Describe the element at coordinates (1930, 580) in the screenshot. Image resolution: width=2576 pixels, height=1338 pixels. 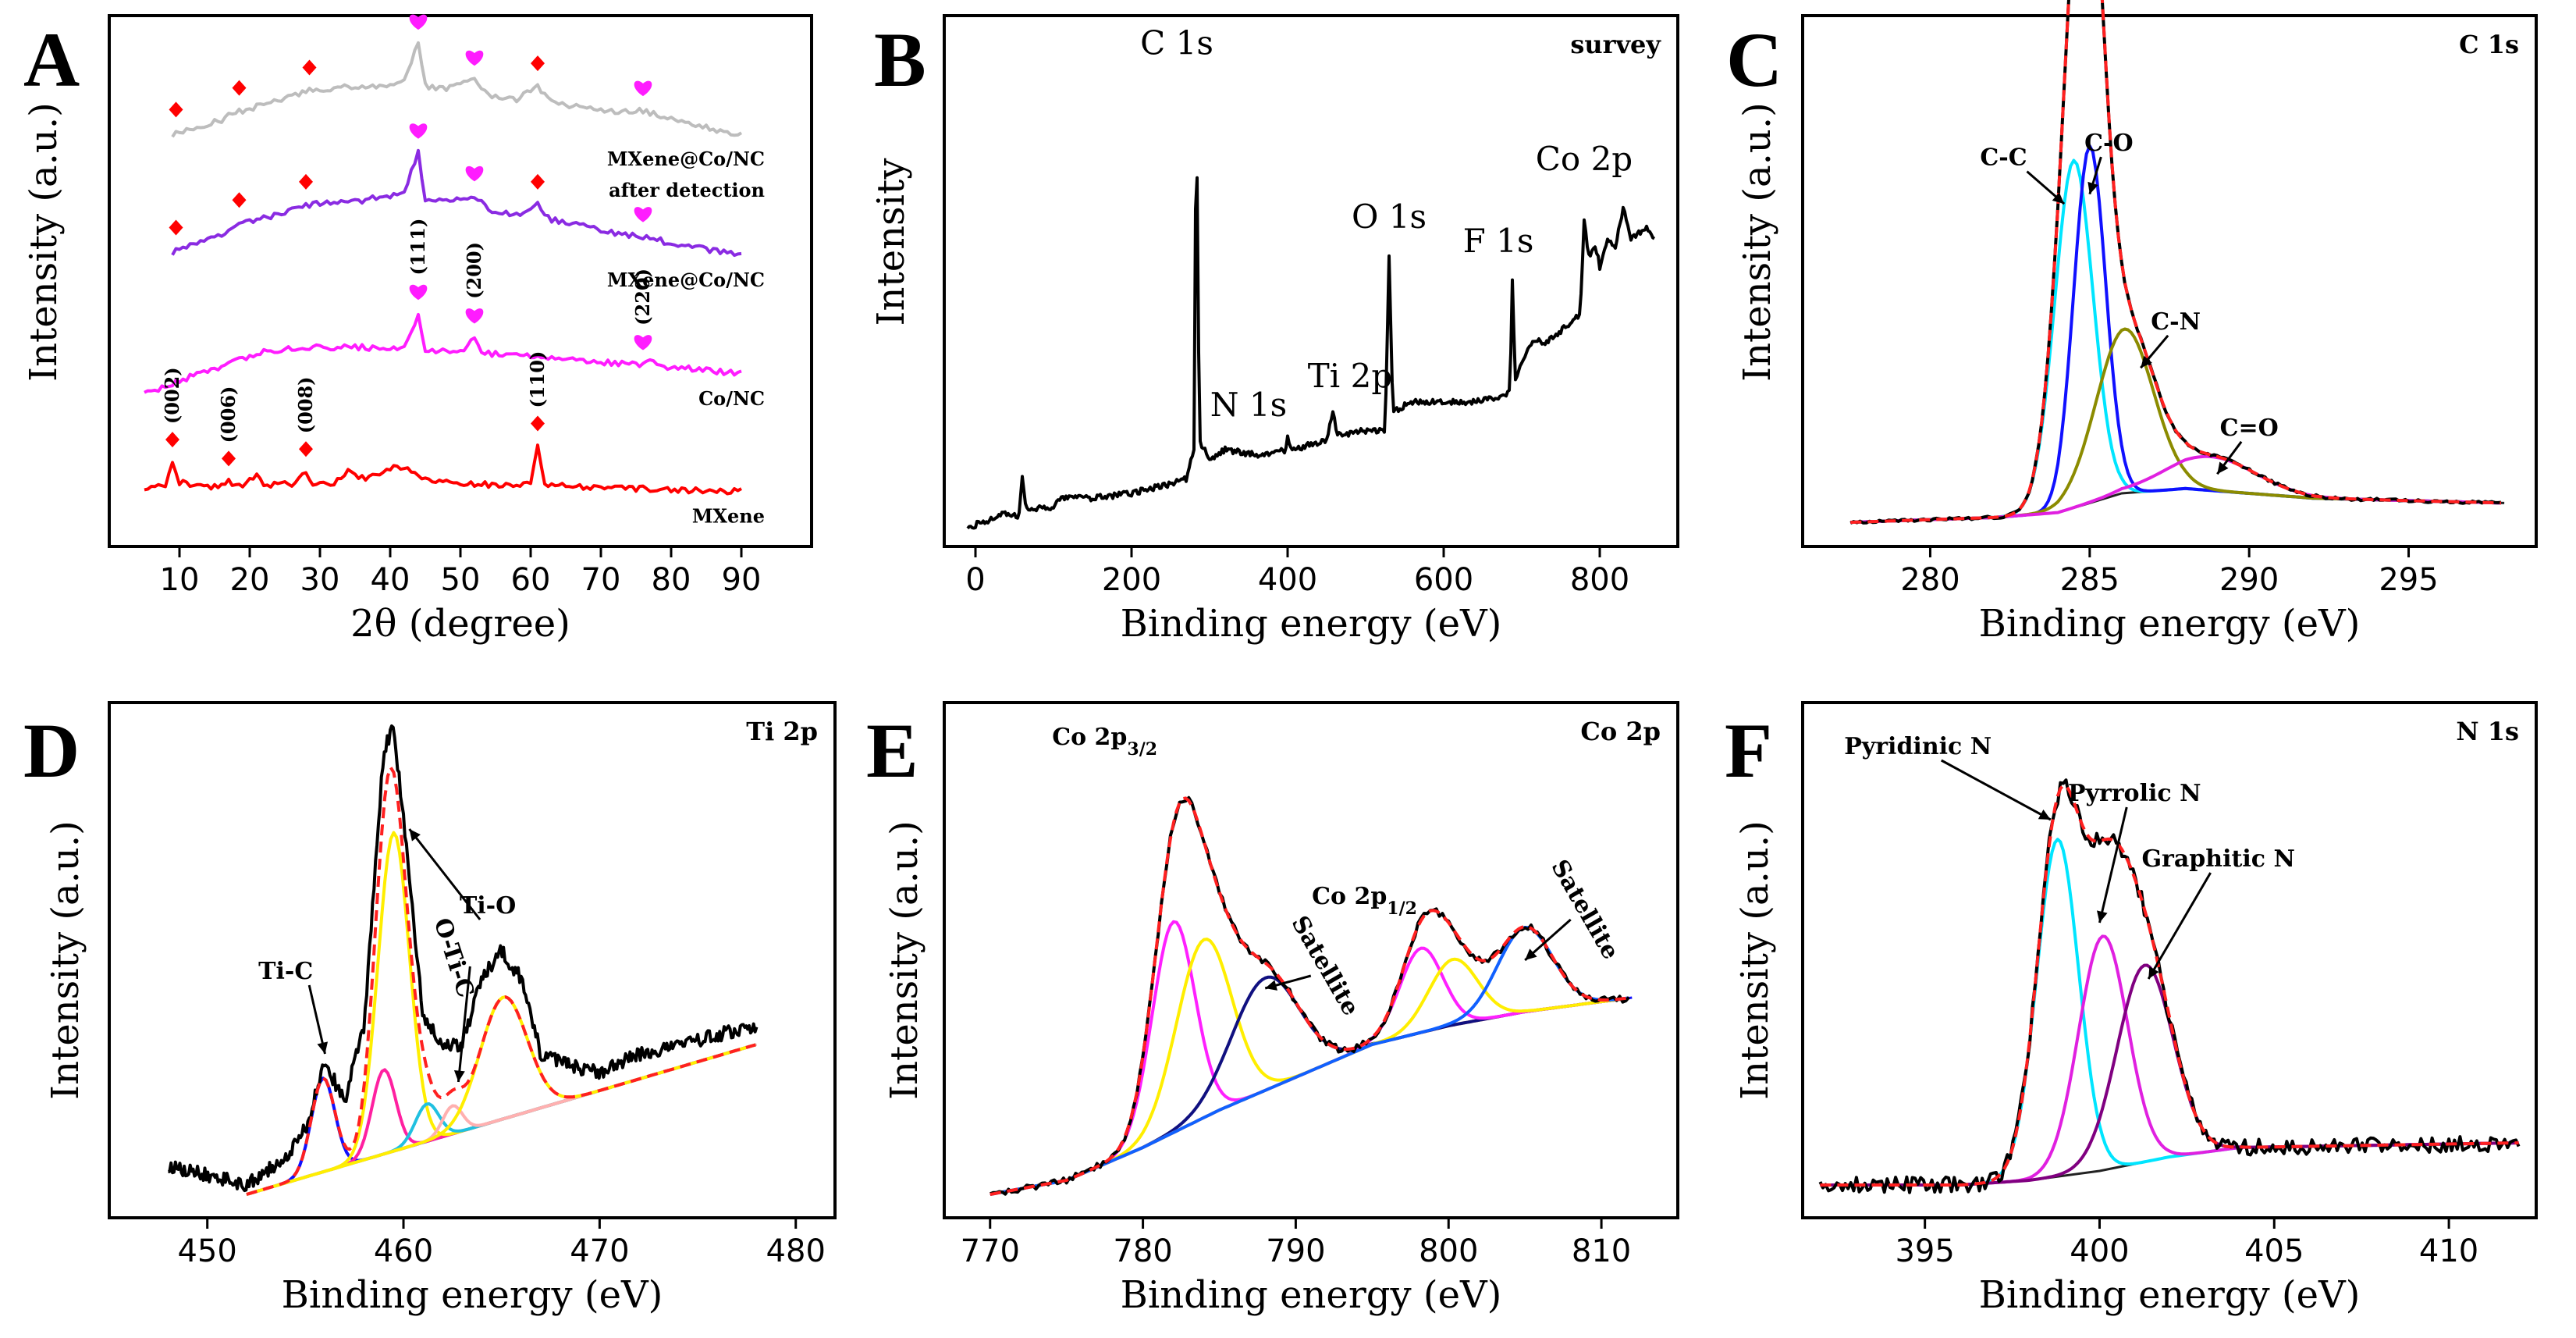
I see `x-tick-label: 280` at that location.